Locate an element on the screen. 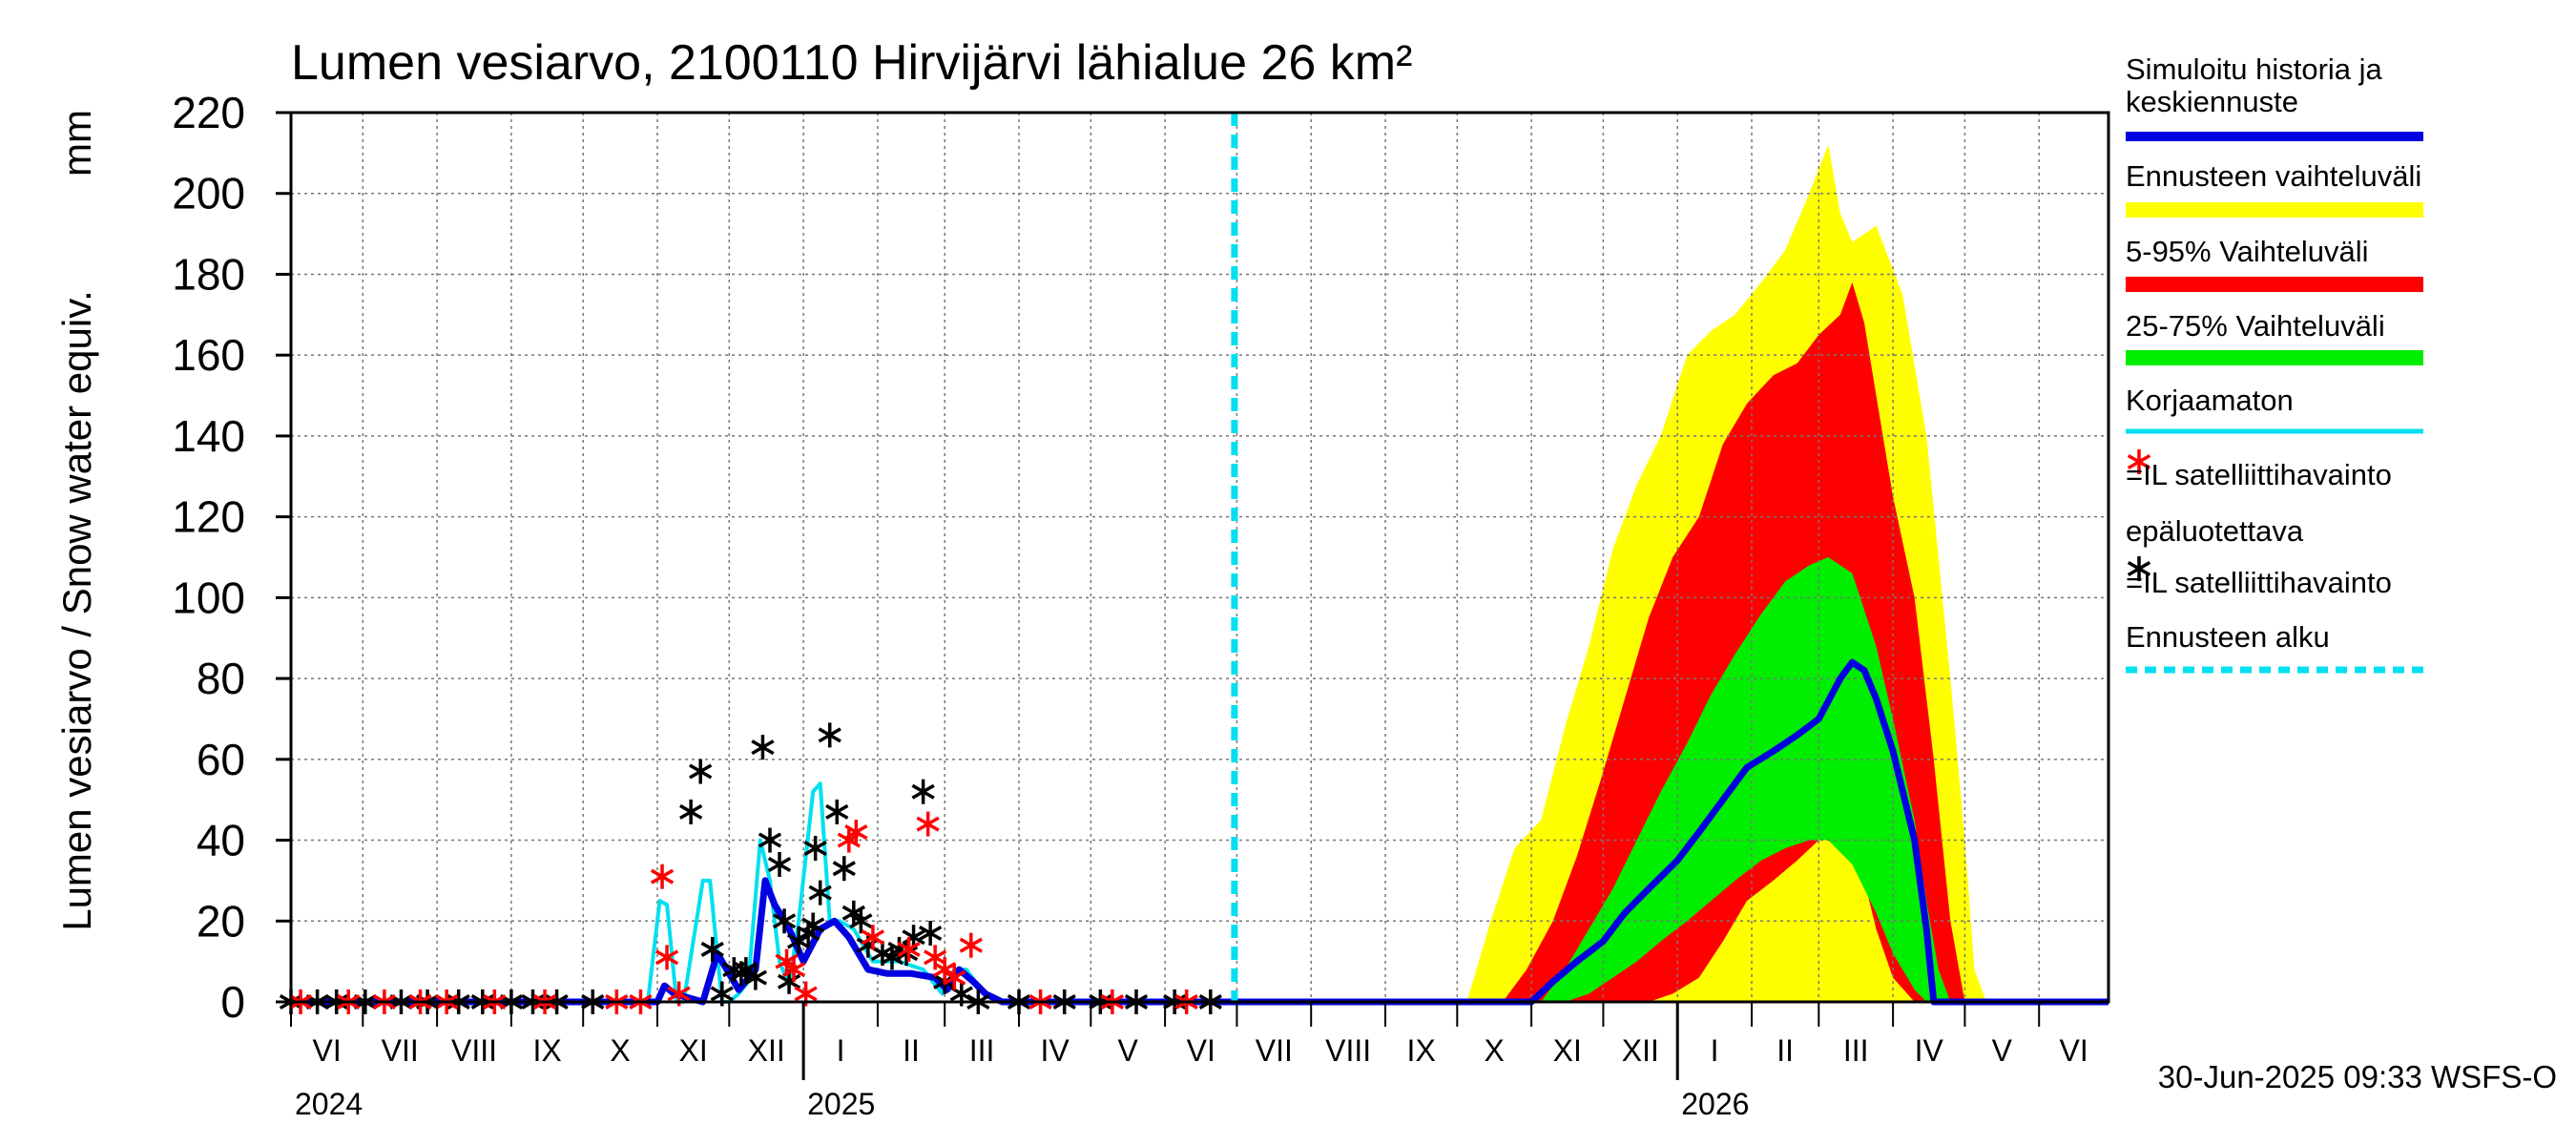 The image size is (2576, 1145). legend-text-5-0: =IL satelliittihavainto is located at coordinates (2259, 474).